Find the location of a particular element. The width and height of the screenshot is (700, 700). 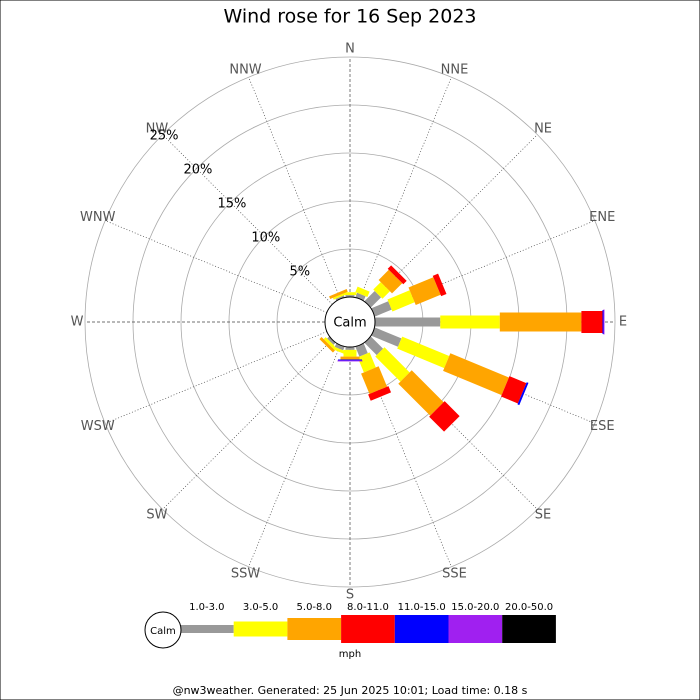

direction-label: NNW is located at coordinates (245, 69).